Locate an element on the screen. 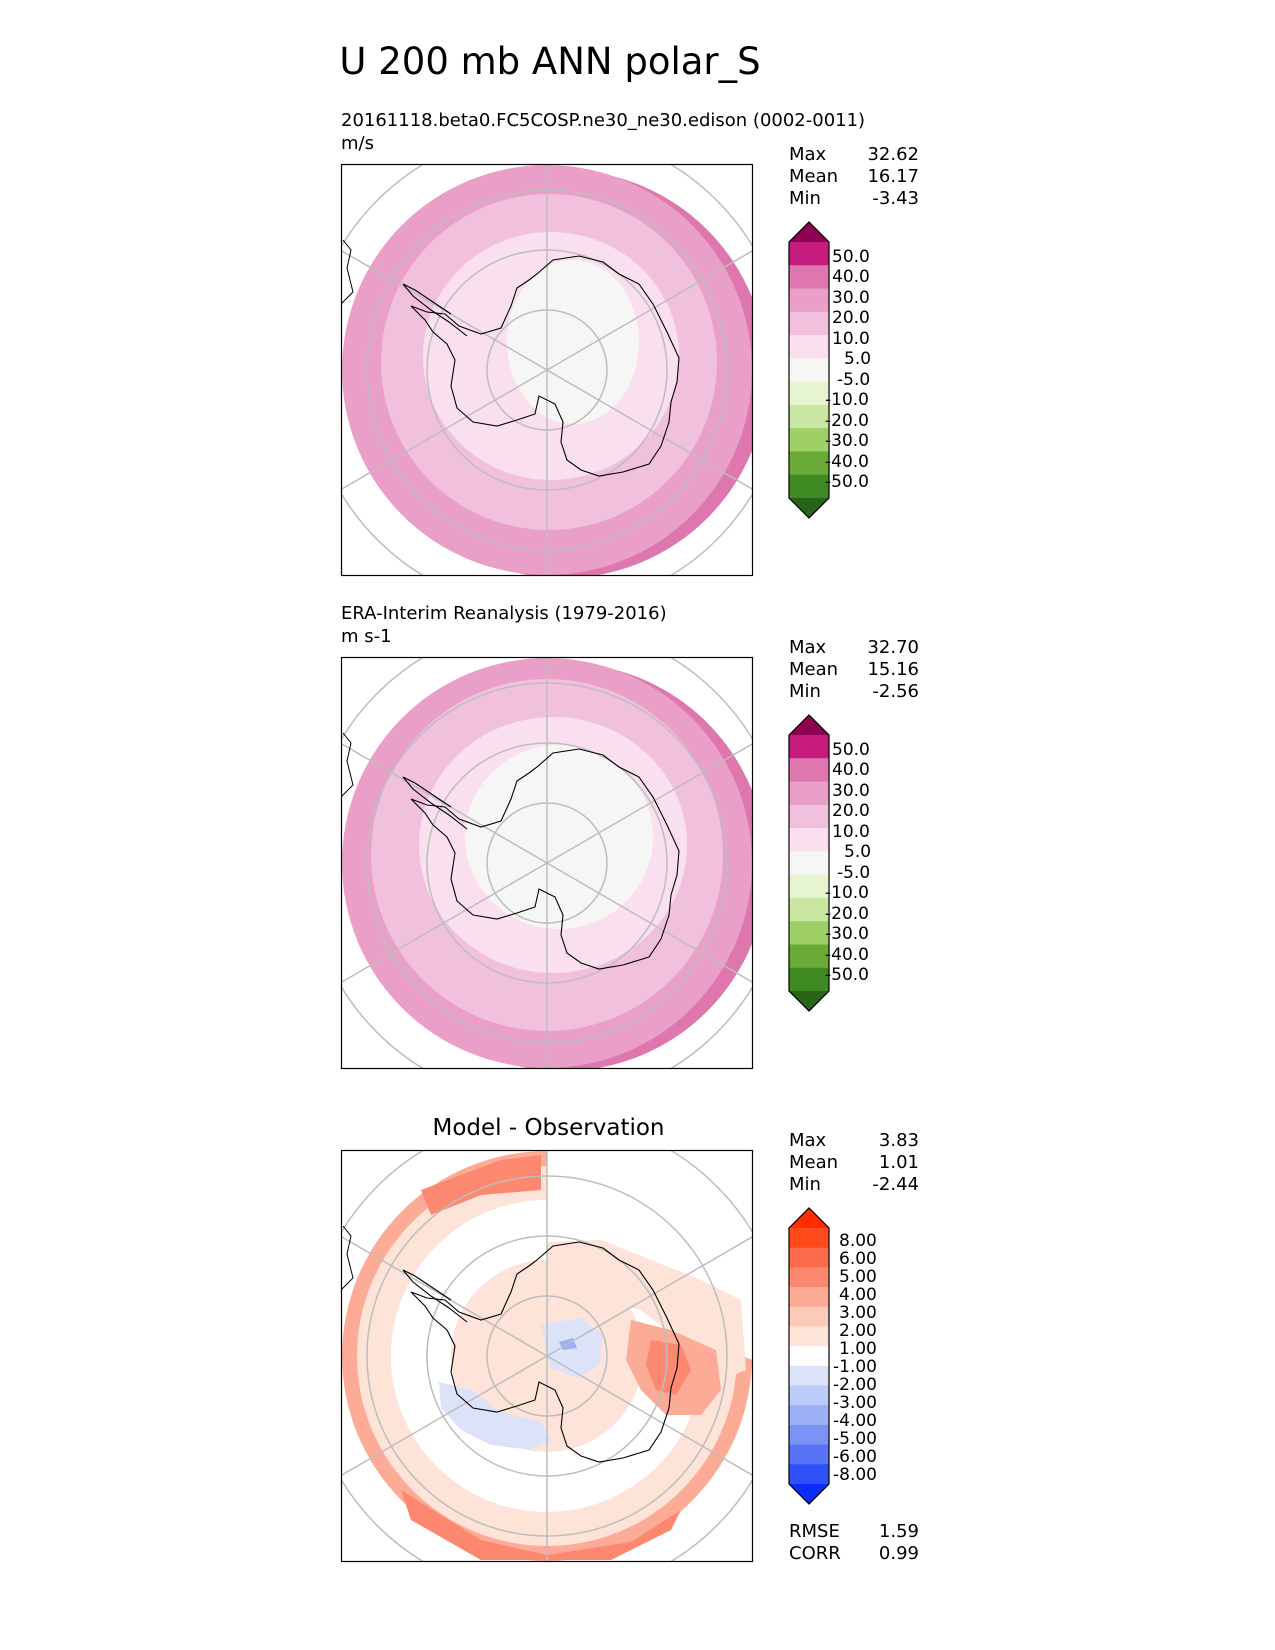 The height and width of the screenshot is (1650, 1275). map-1-peninsula is located at coordinates (435, 310).